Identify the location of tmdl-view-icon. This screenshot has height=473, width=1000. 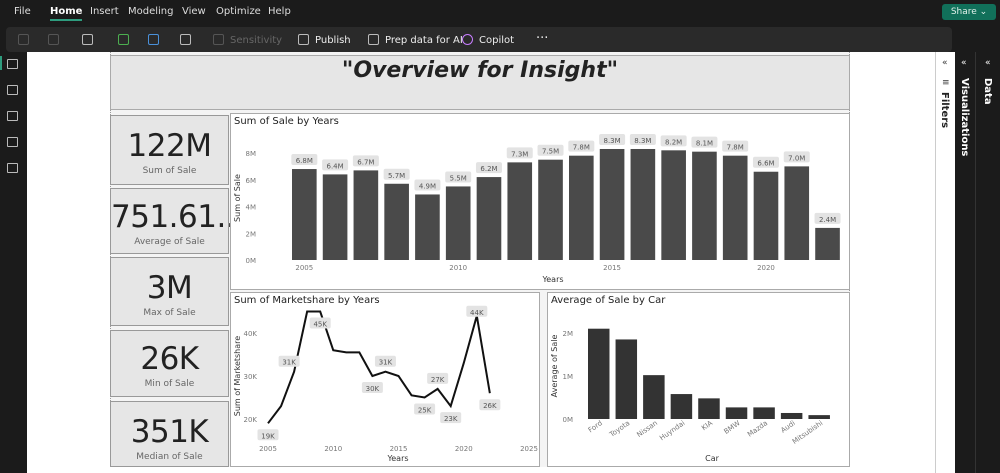
(12, 168).